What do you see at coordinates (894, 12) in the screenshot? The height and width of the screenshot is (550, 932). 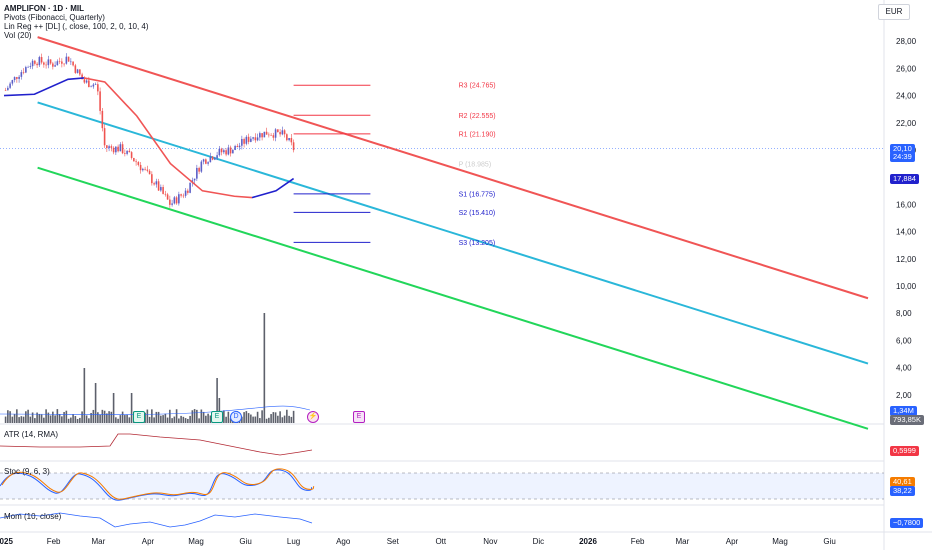 I see `currency-button: EUR` at bounding box center [894, 12].